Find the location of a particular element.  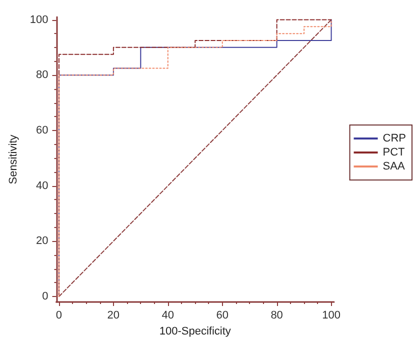

y-tick-label: 20 is located at coordinates (42, 241).